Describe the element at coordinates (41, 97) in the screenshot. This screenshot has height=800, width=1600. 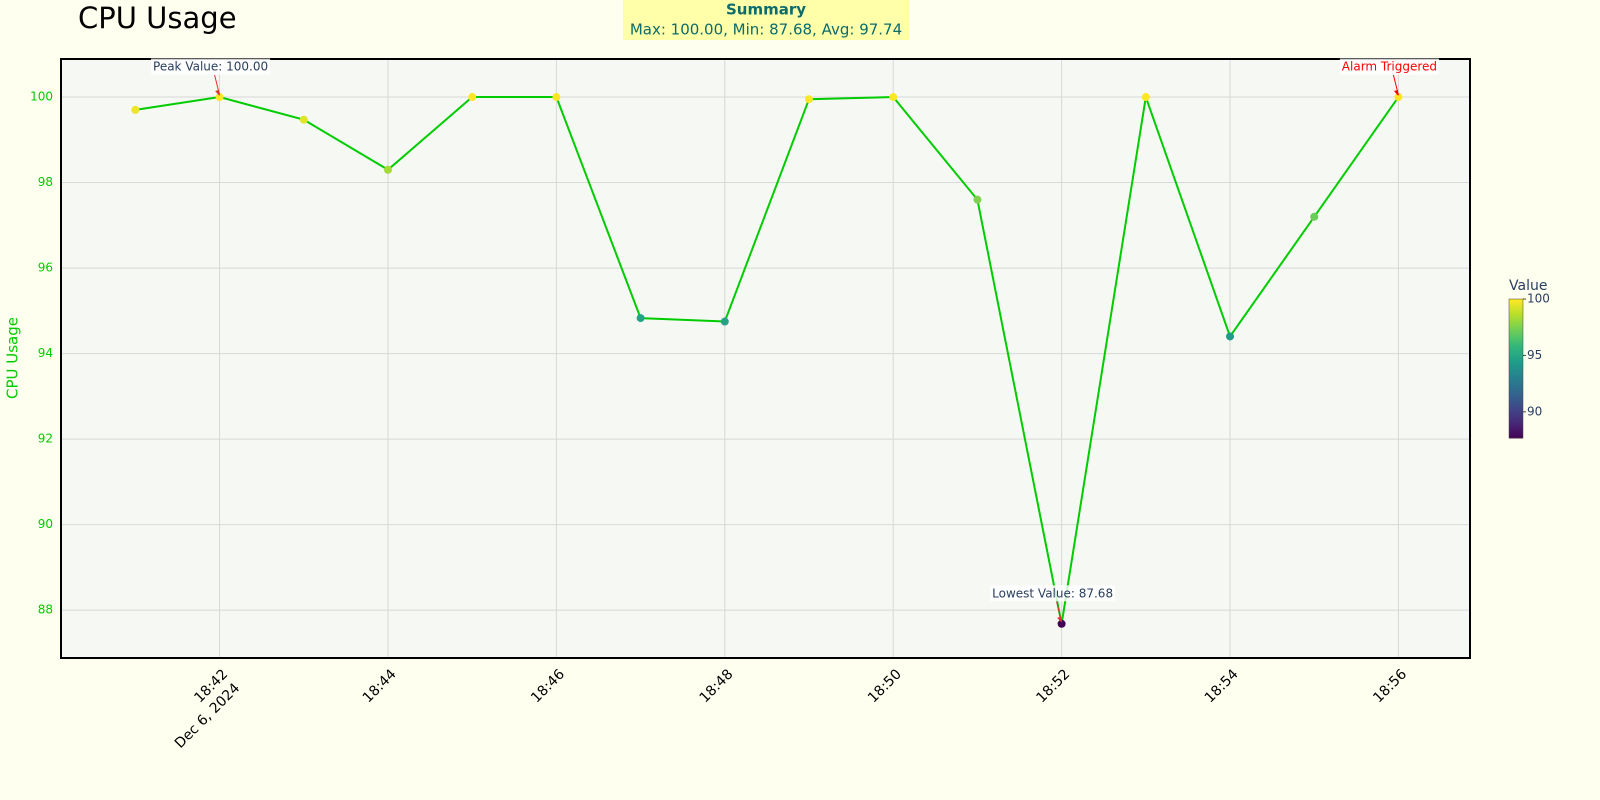
I see `y-tick-label: 100` at that location.